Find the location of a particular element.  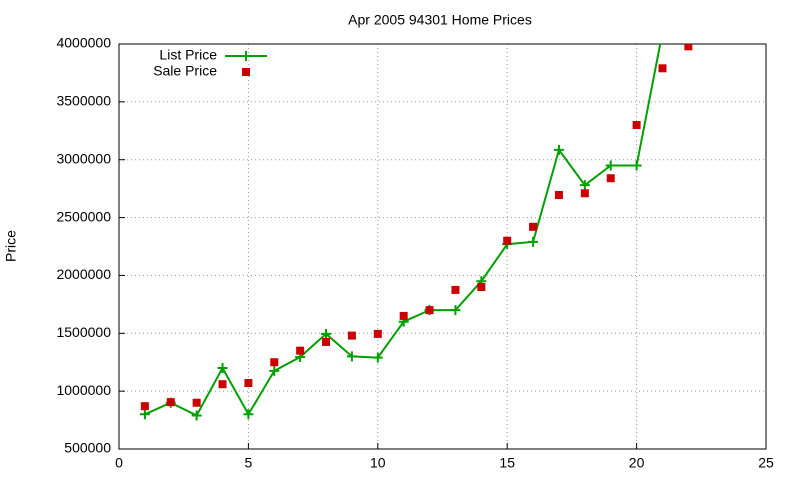

legend-label: List Price is located at coordinates (188, 55).